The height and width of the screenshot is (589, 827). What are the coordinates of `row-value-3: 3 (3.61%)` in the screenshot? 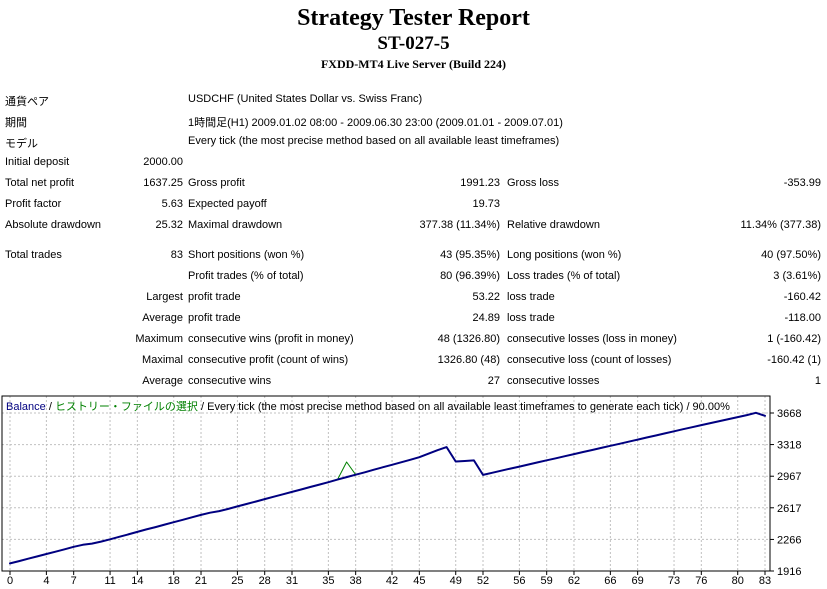 It's located at (797, 276).